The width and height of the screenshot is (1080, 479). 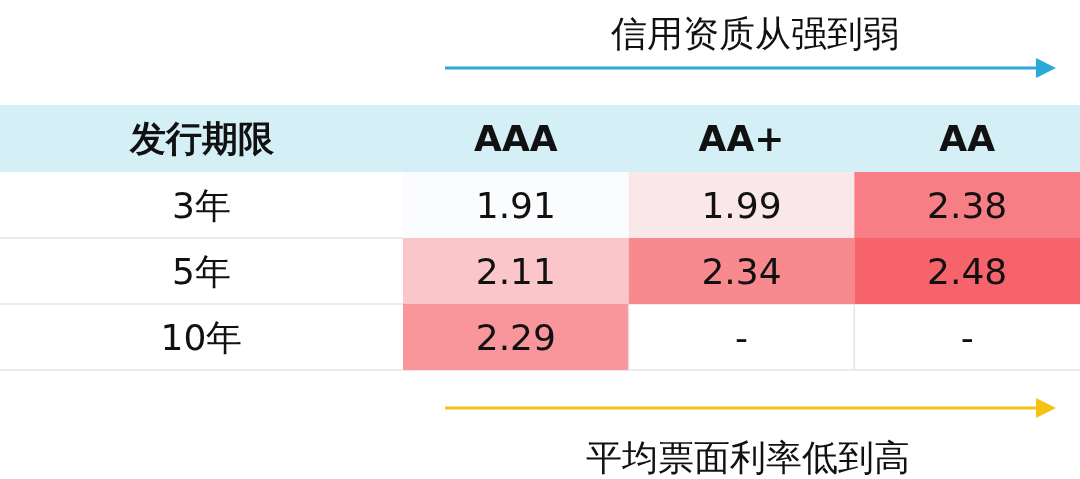 What do you see at coordinates (967, 271) in the screenshot?
I see `data-label: 2.48` at bounding box center [967, 271].